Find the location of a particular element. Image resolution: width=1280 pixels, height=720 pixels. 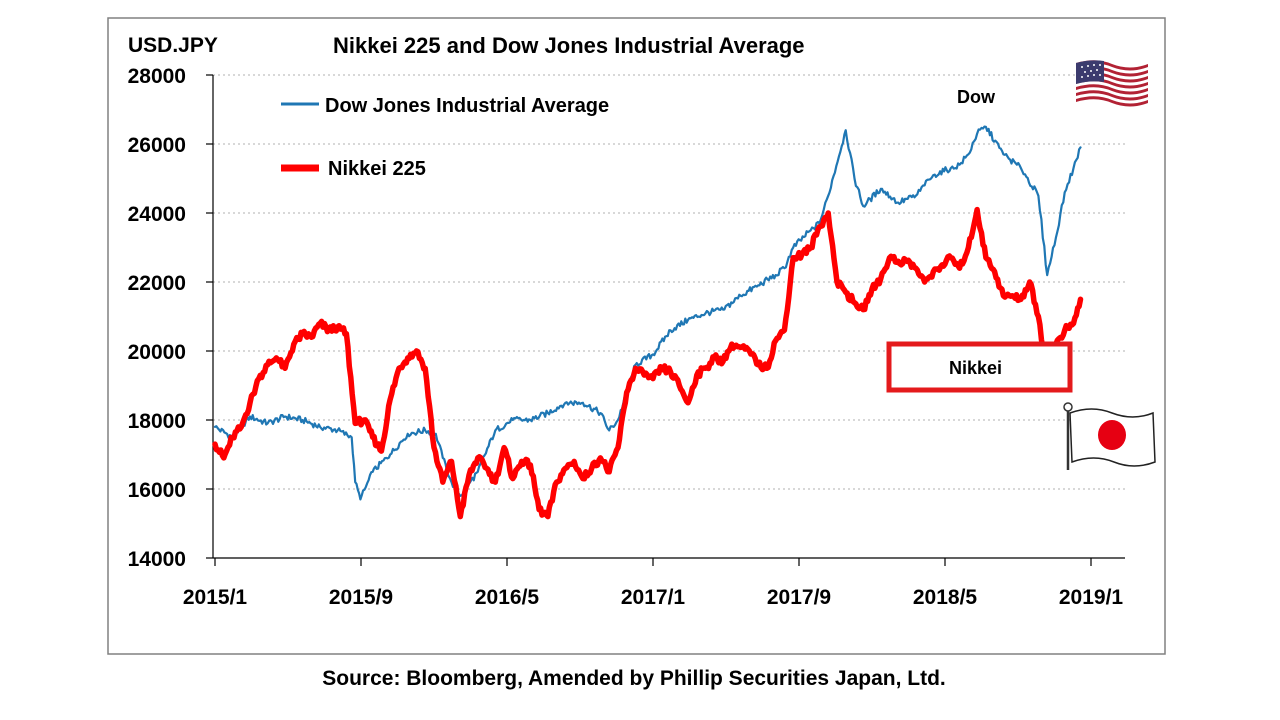

y-tick-label: 16000 is located at coordinates (157, 490).